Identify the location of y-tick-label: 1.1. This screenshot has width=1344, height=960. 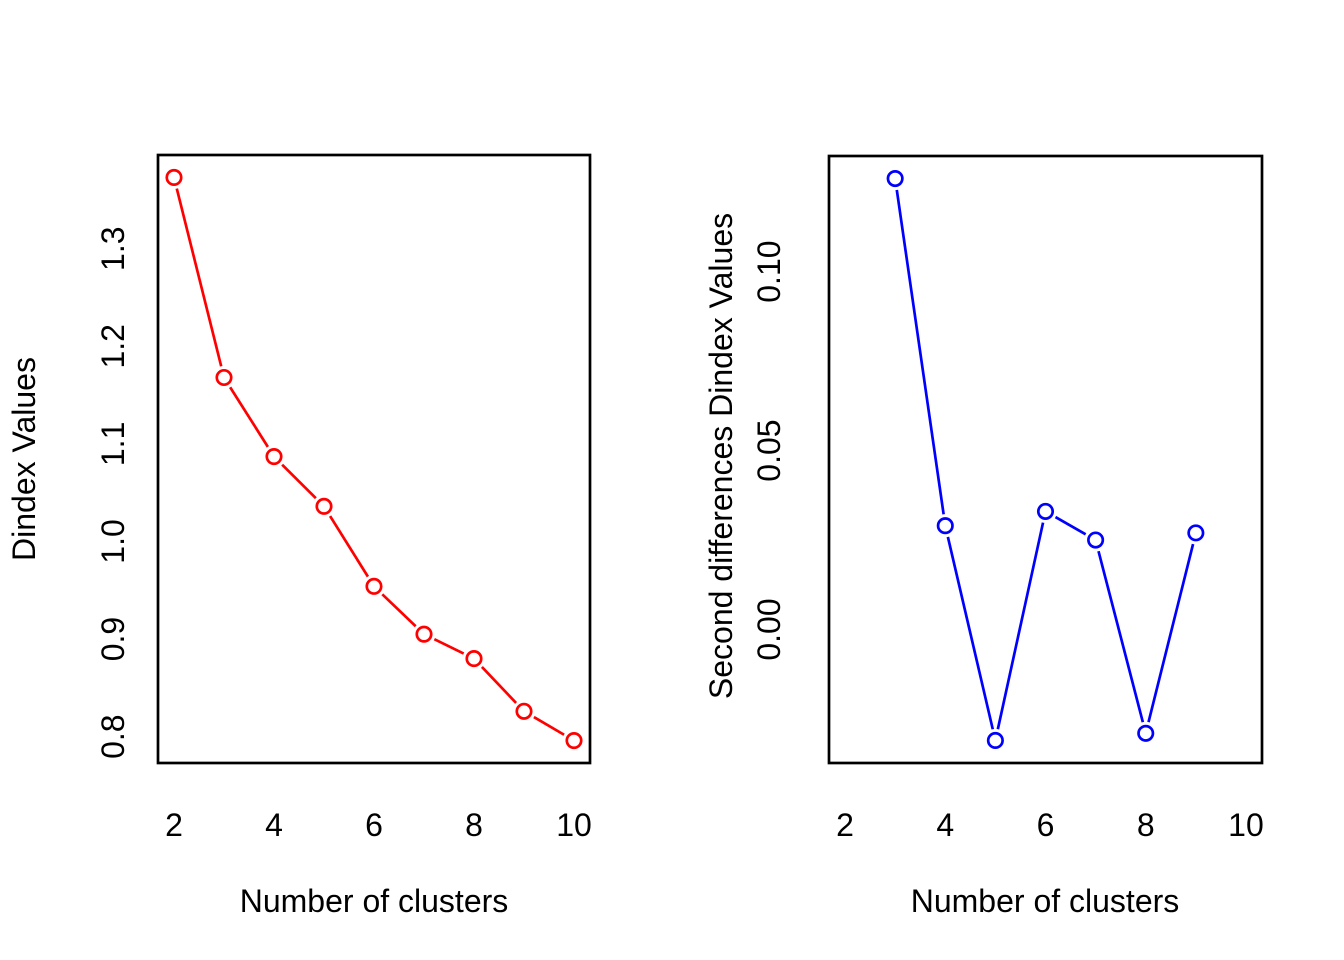
(113, 444).